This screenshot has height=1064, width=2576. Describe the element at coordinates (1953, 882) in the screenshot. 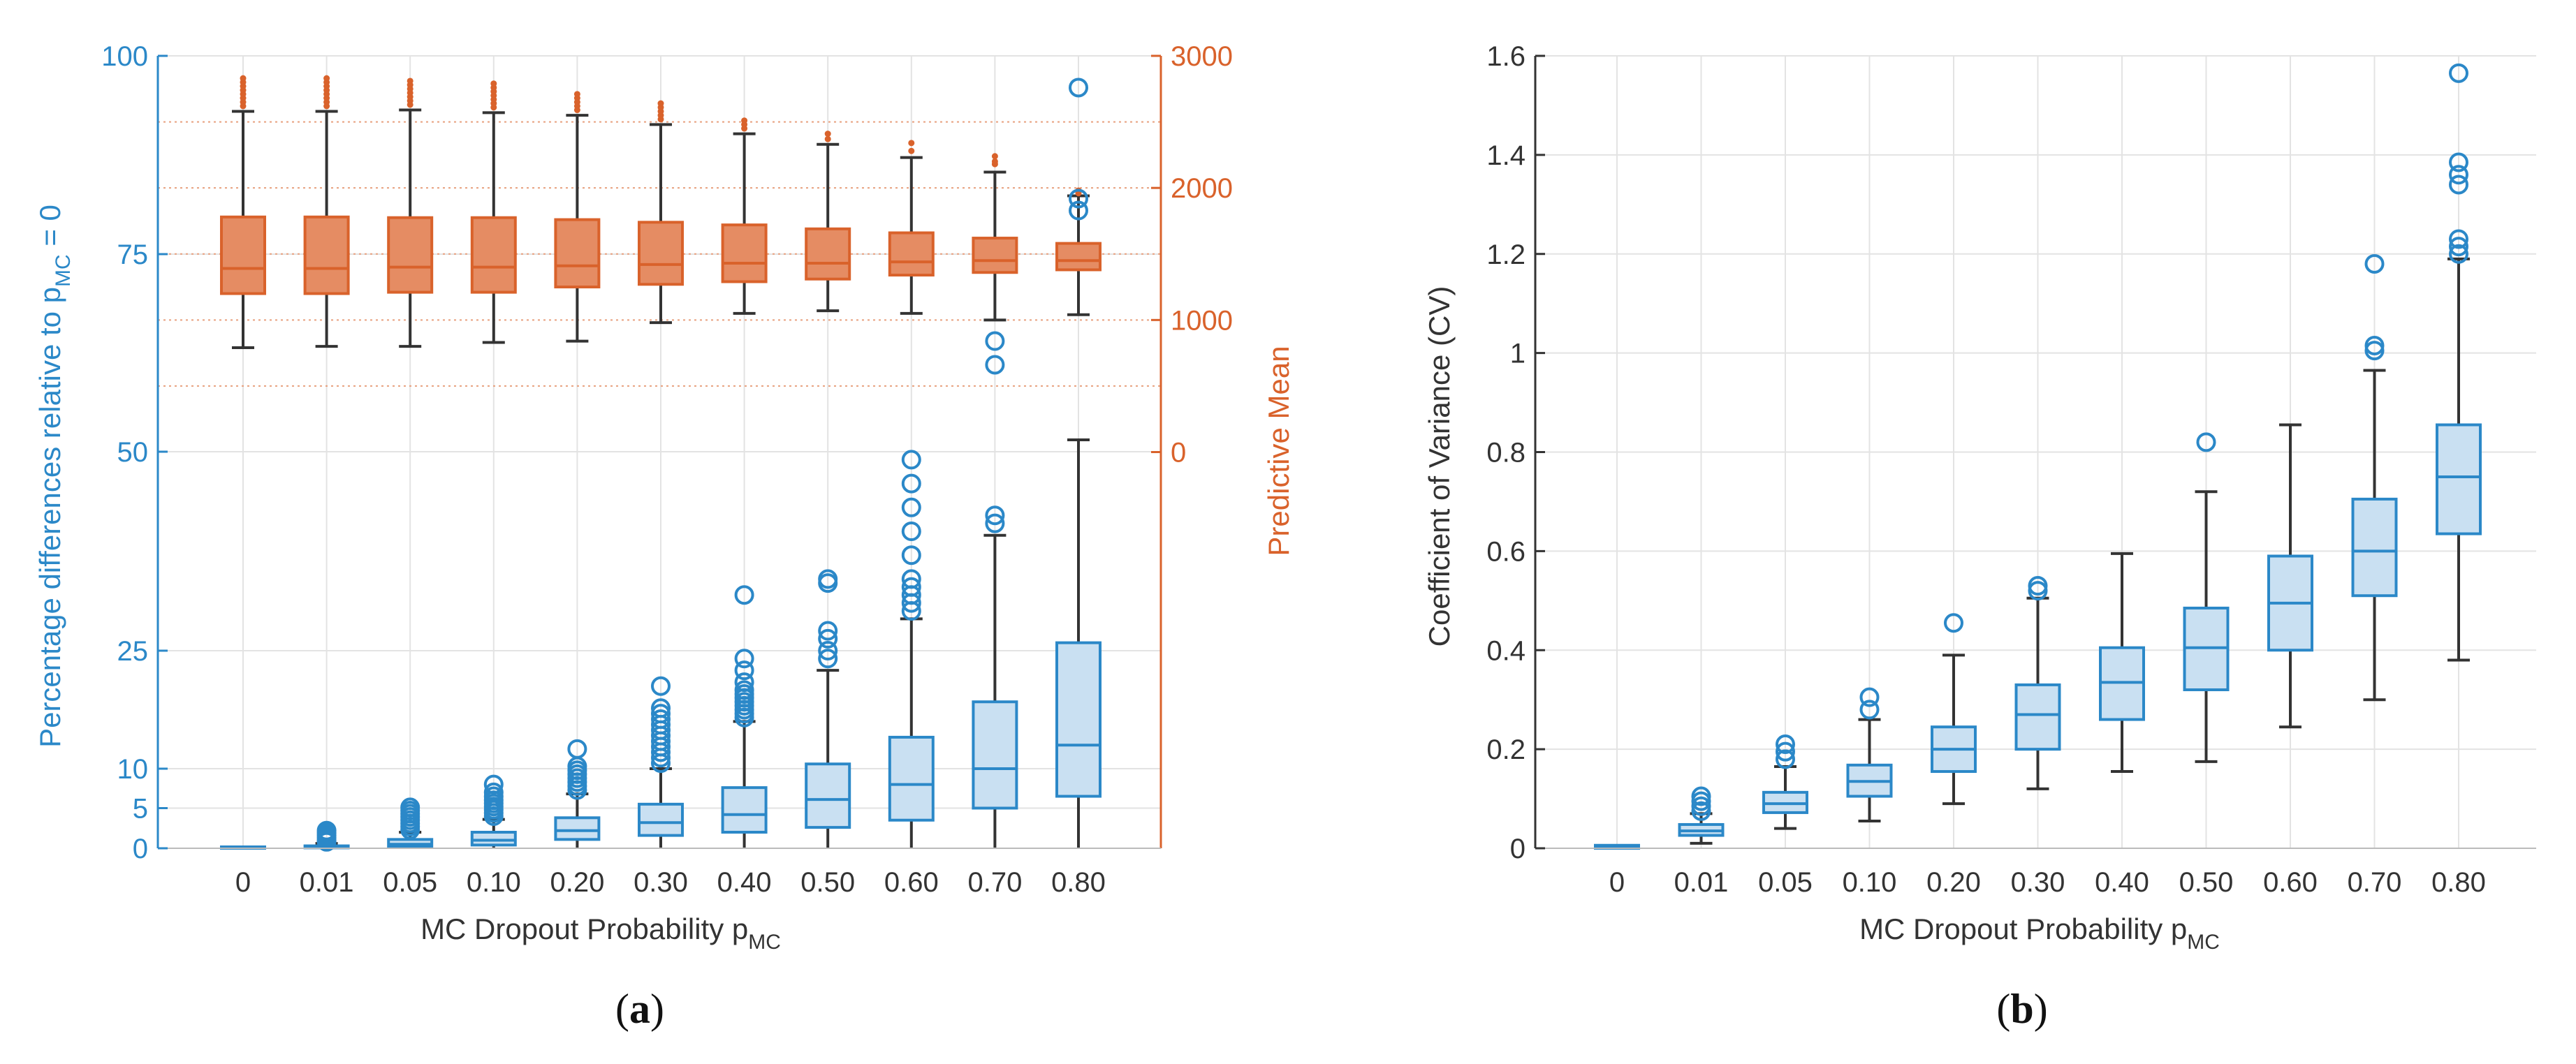

I see `panel-b-x-tick-label-4: 0.20` at that location.